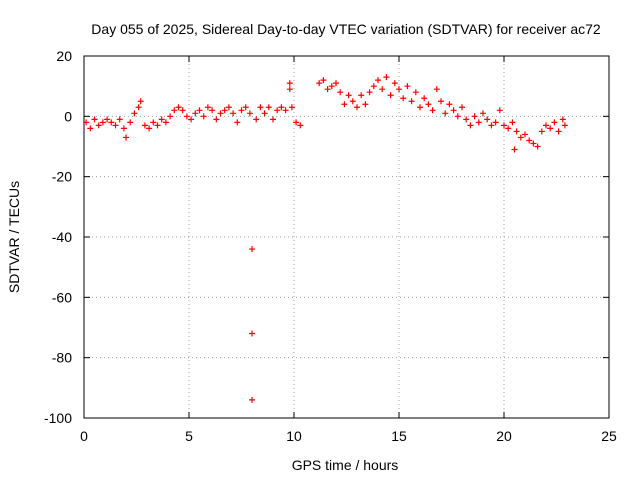 The width and height of the screenshot is (640, 480). Describe the element at coordinates (609, 436) in the screenshot. I see `x-tick-label: 25` at that location.